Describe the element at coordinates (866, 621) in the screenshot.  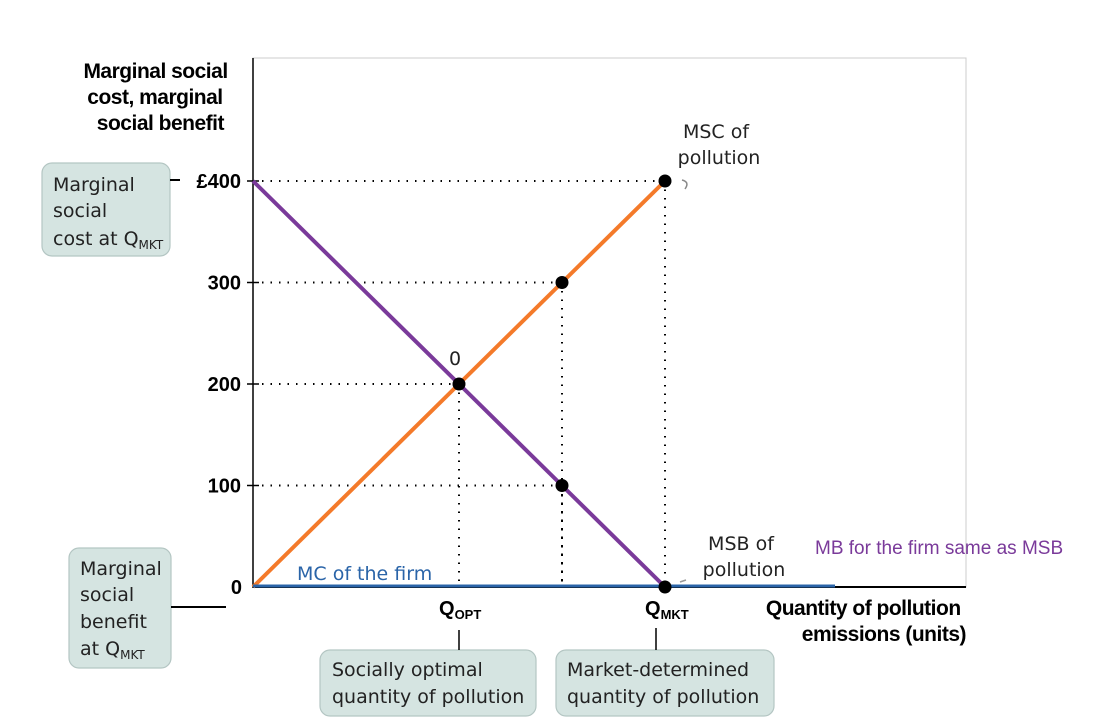
I see `x-axis-title: Quantity of pollution emissions (units)` at that location.